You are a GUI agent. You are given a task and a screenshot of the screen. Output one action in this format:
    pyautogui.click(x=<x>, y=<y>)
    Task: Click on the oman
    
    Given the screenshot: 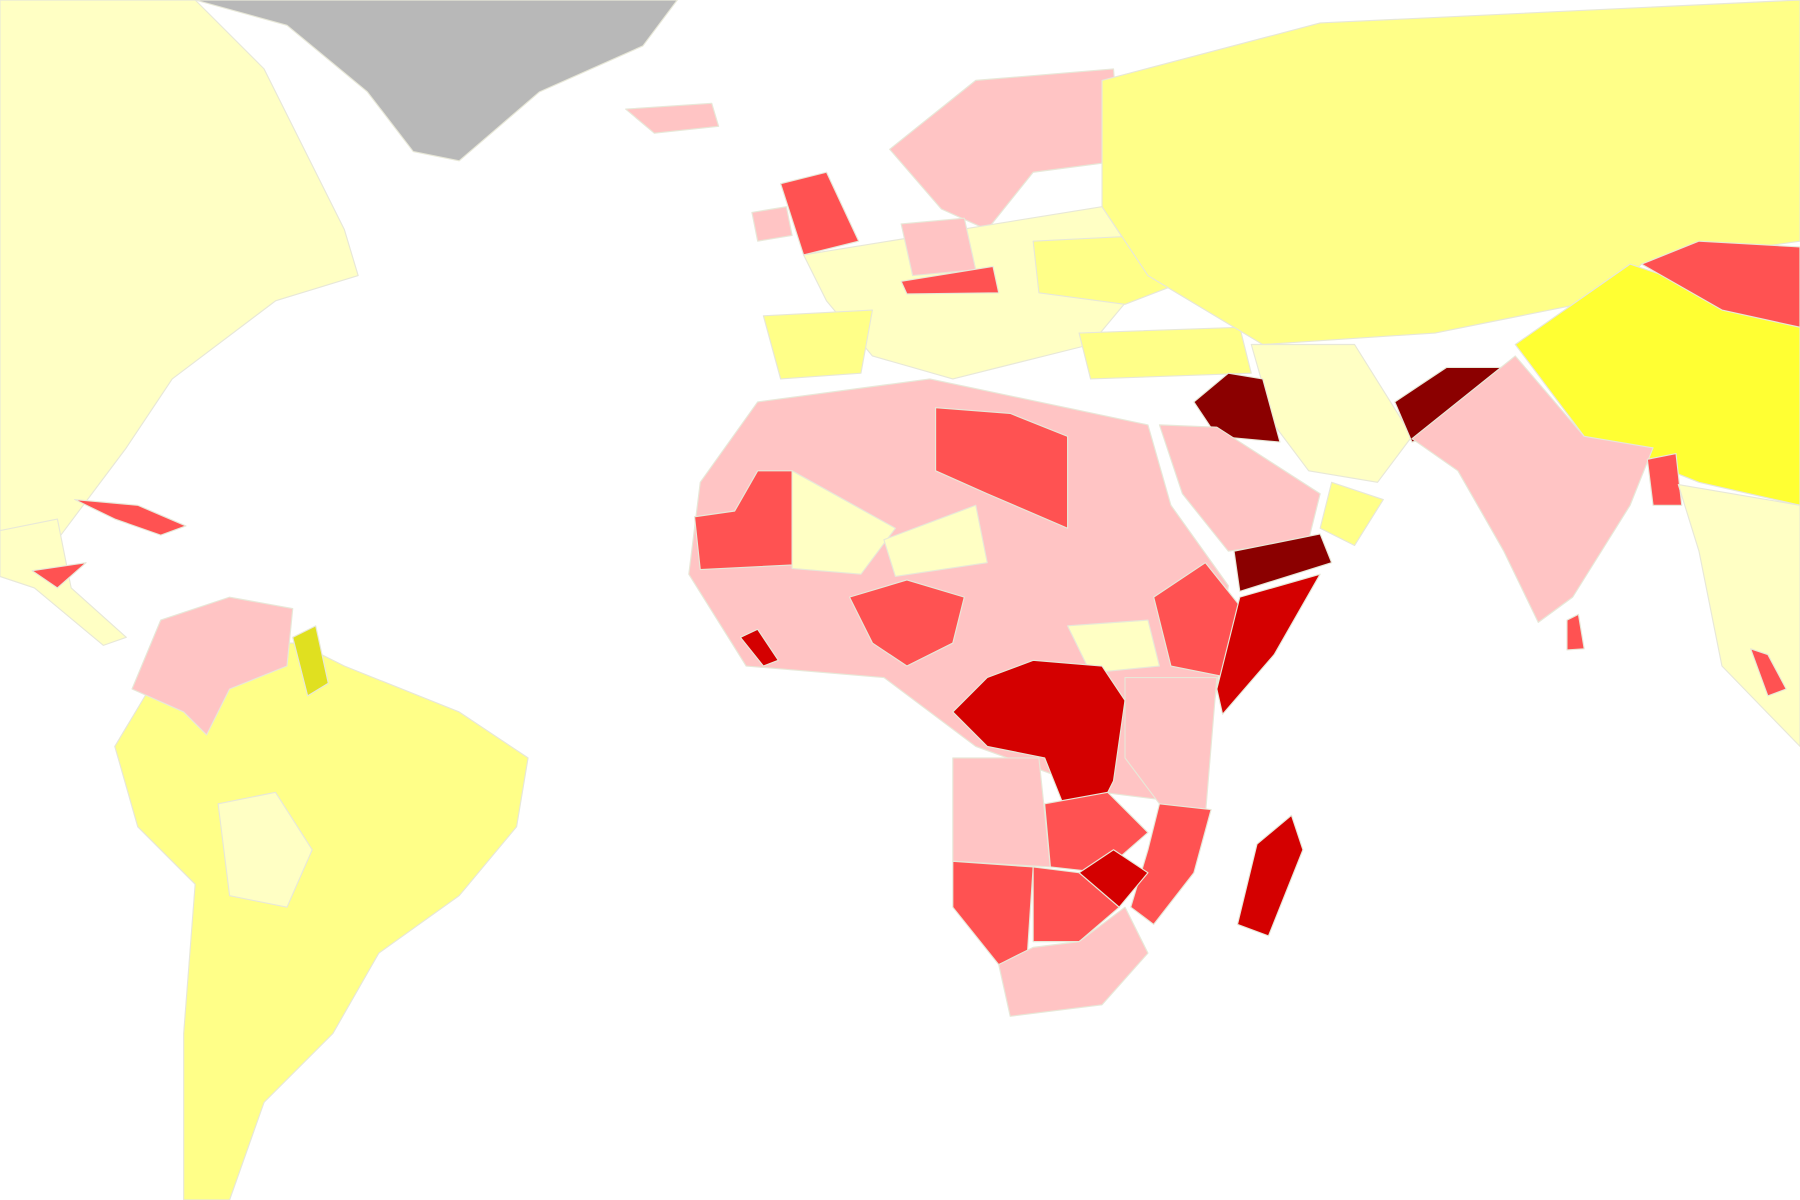 What is the action you would take?
    pyautogui.click(x=1351, y=514)
    